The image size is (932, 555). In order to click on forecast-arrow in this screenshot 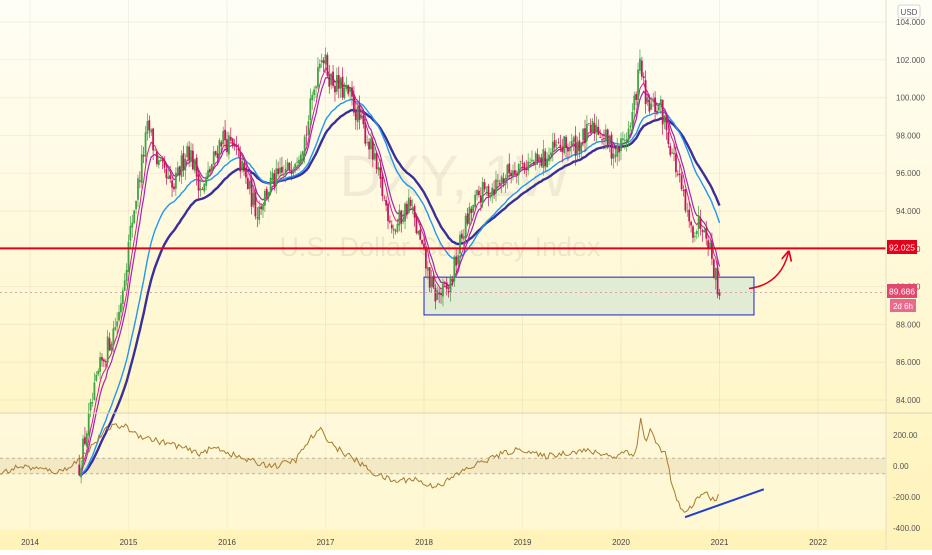, I will do `click(768, 271)`.